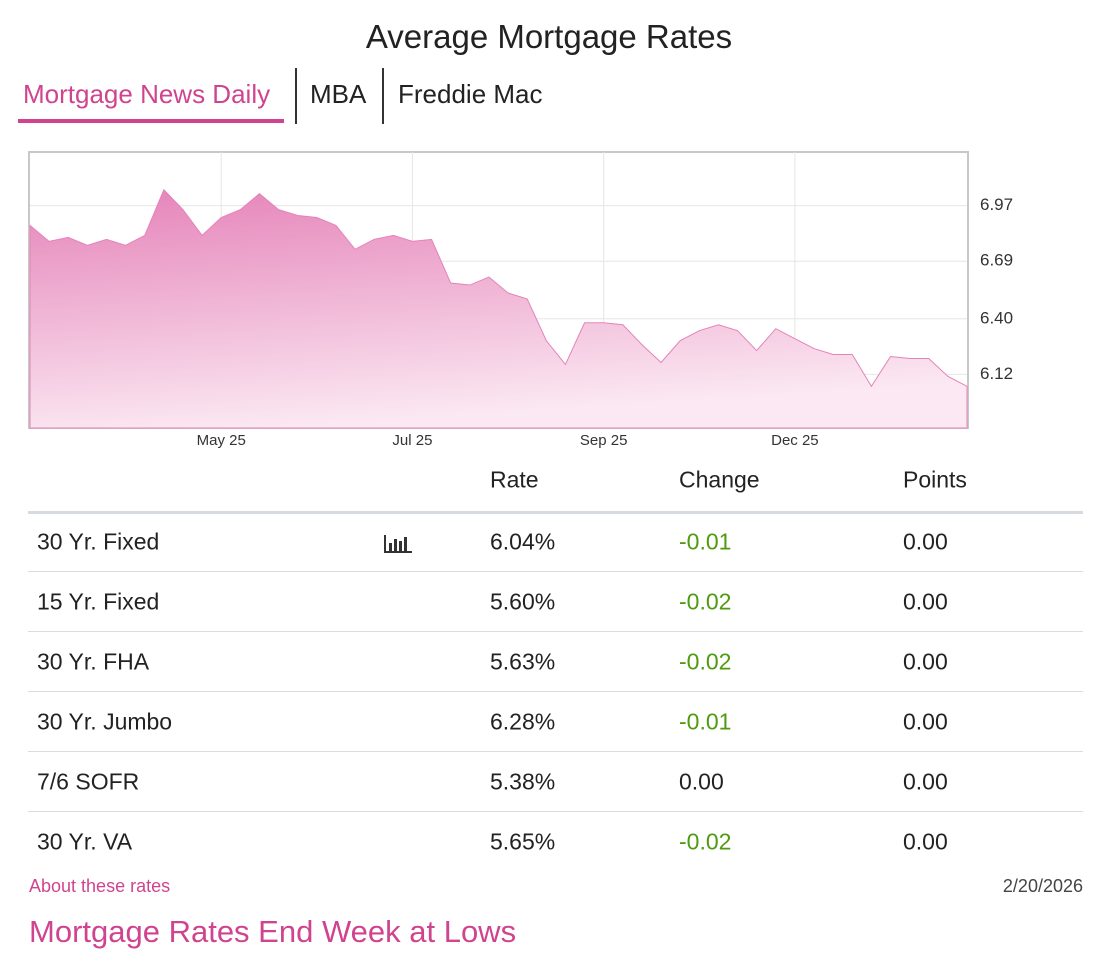 The image size is (1098, 979). Describe the element at coordinates (98, 541) in the screenshot. I see `product: 30 Yr. Fixed` at that location.